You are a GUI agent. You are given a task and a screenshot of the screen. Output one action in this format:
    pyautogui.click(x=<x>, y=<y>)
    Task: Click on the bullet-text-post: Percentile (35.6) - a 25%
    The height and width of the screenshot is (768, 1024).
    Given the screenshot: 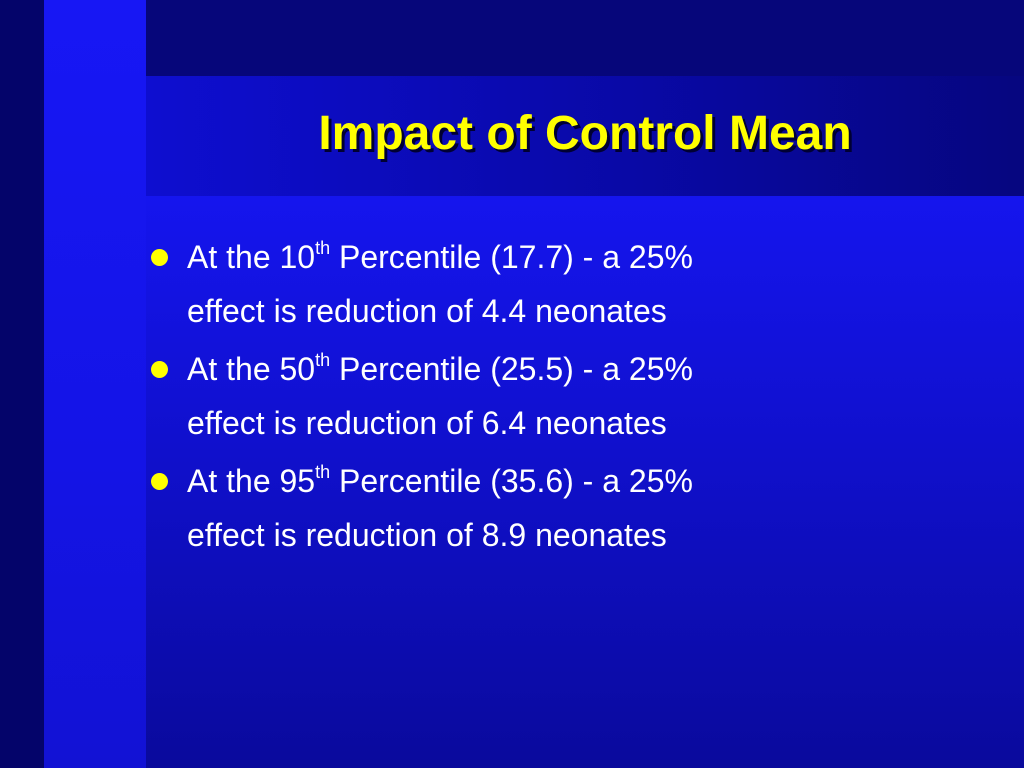 What is the action you would take?
    pyautogui.click(x=511, y=481)
    